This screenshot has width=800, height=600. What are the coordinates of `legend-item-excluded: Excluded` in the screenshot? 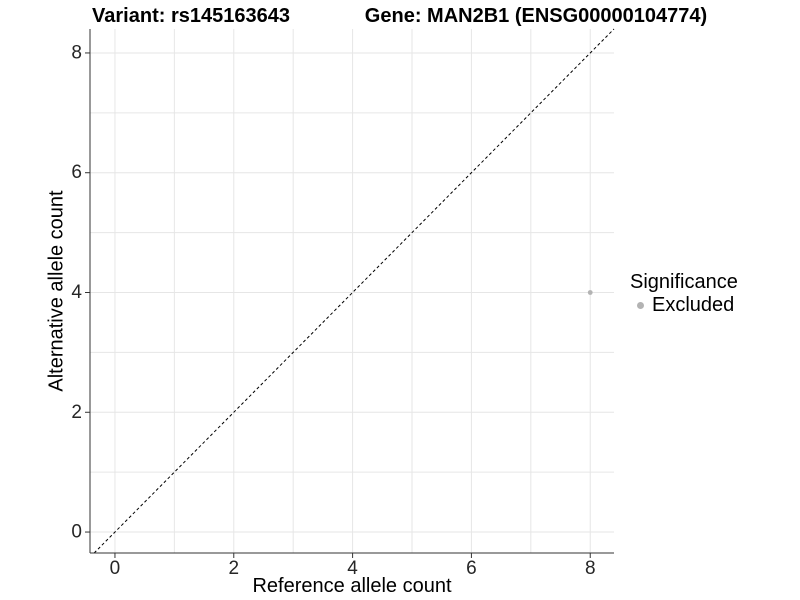 It's located at (684, 305).